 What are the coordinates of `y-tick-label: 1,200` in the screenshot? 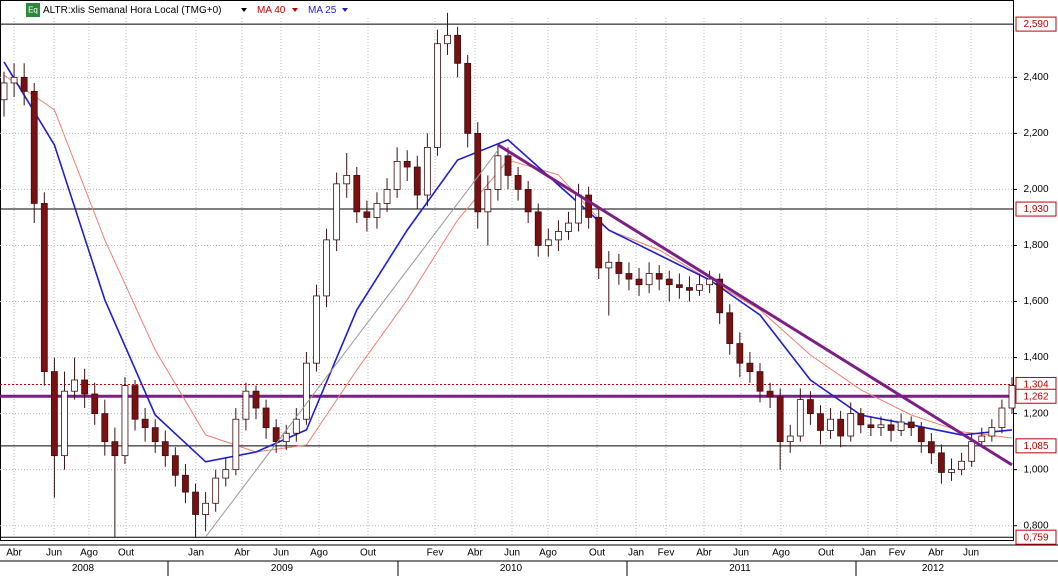 It's located at (1035, 413).